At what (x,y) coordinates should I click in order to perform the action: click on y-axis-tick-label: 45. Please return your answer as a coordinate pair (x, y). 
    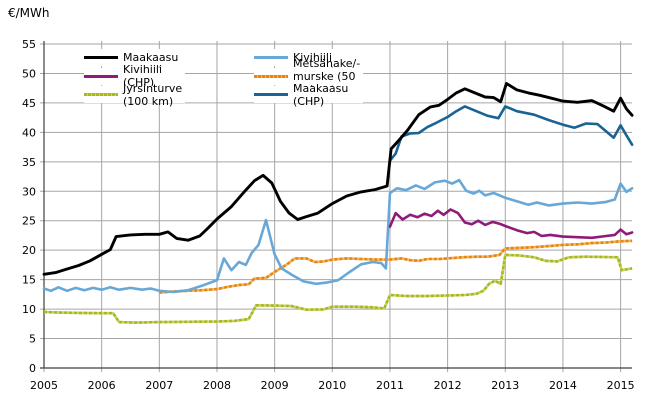
    Looking at the image, I should click on (29, 103).